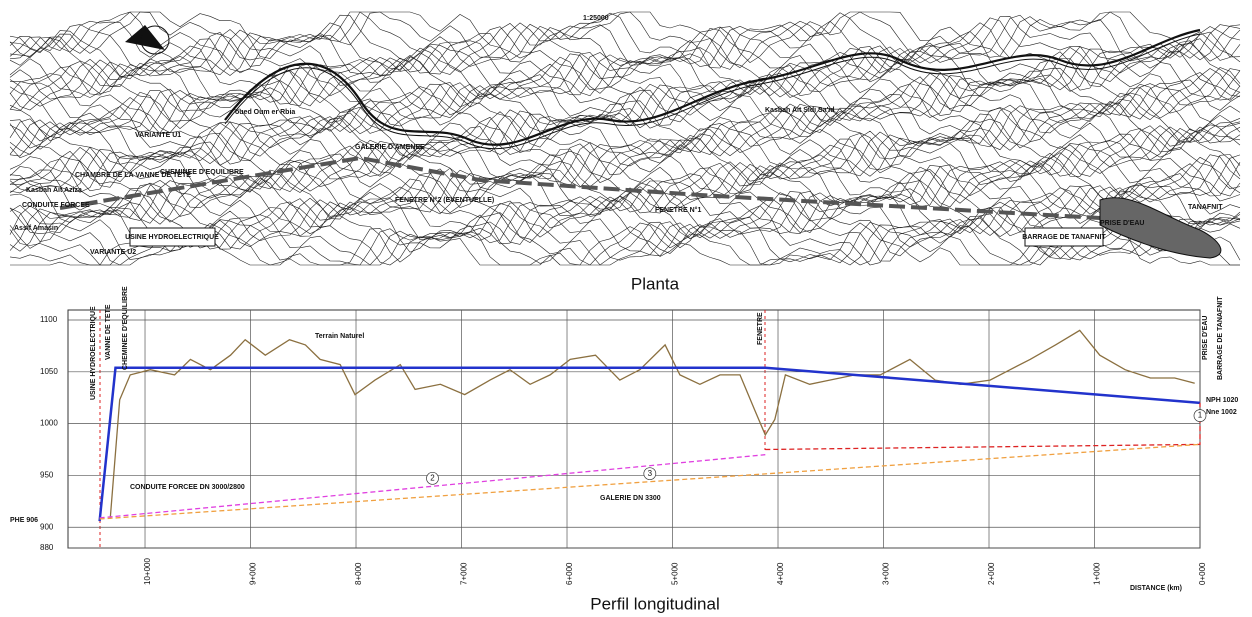 This screenshot has height=617, width=1252. I want to click on series-label: Terrain Naturel, so click(339, 336).